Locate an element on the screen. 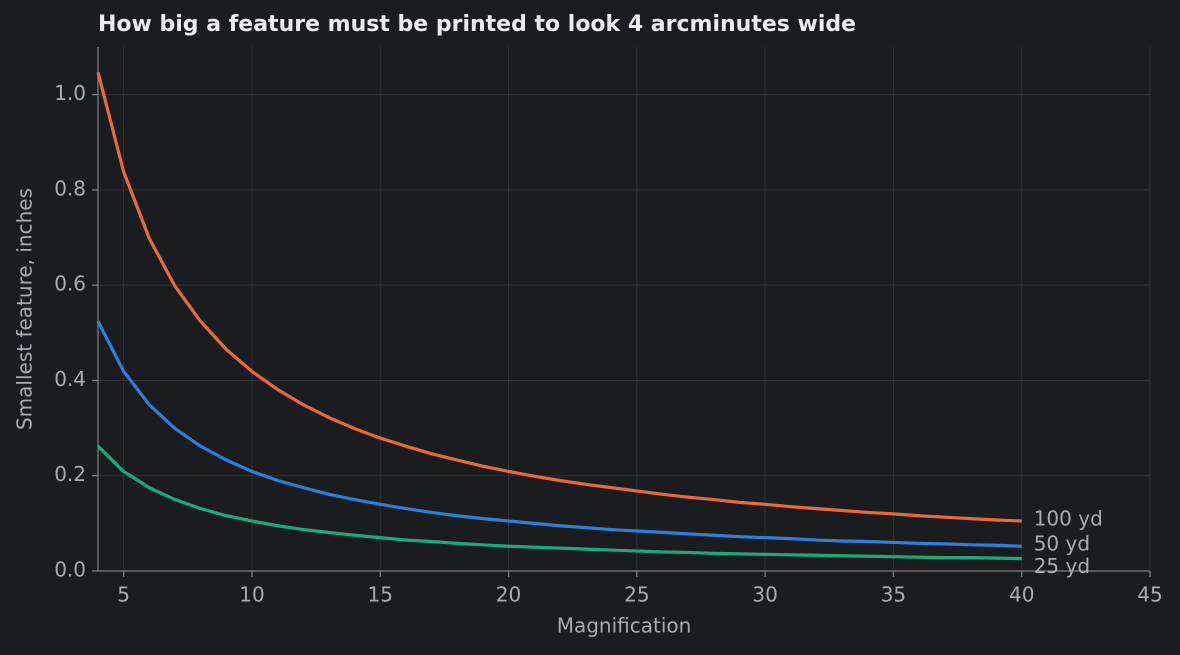 The image size is (1180, 655). y-tick-label: 0.2 is located at coordinates (70, 474).